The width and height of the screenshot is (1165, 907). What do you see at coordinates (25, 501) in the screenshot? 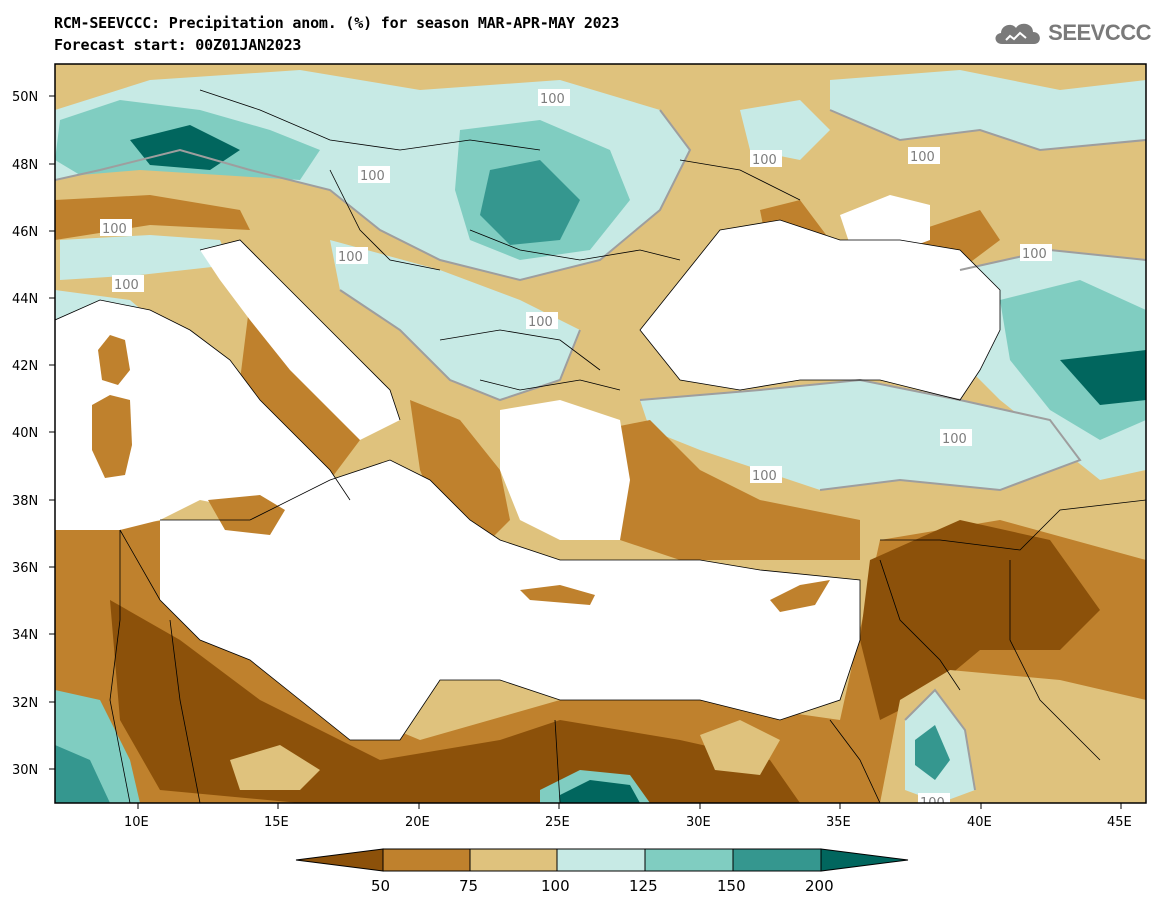
I see `lat-label: 38N` at bounding box center [25, 501].